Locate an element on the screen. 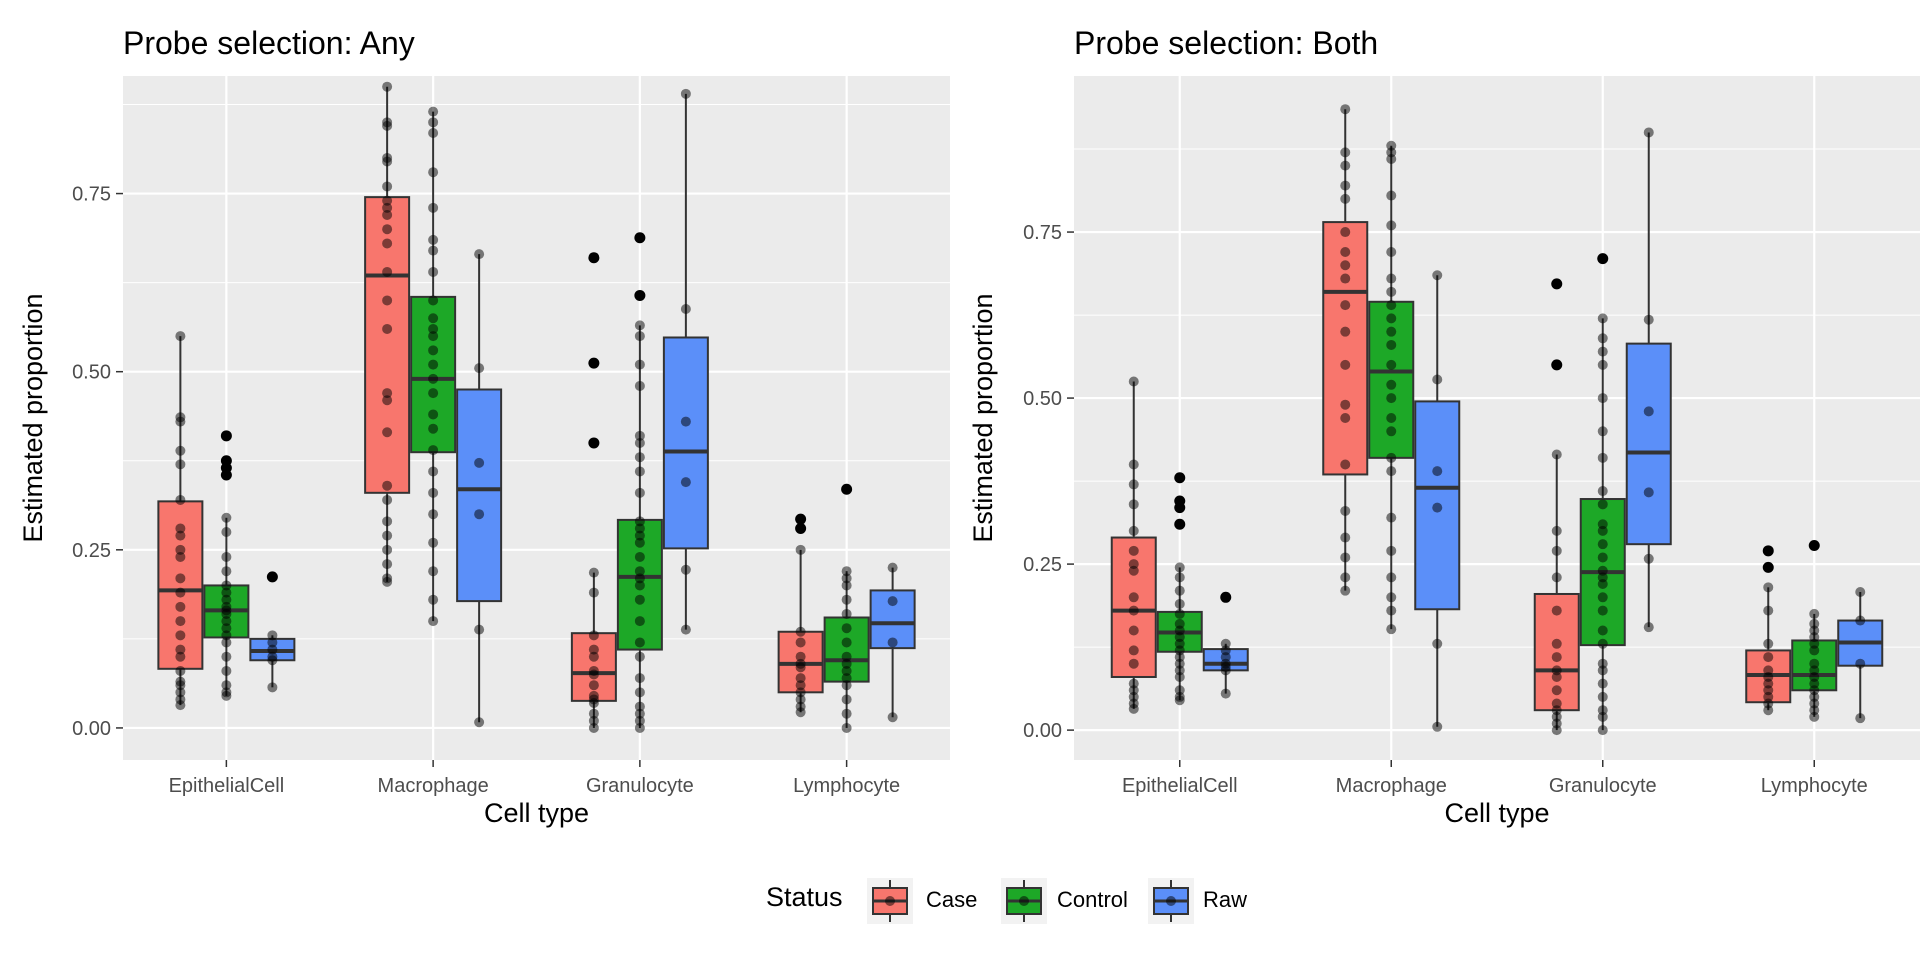 This screenshot has width=1920, height=960. legend-label-raw: Raw is located at coordinates (1225, 899).